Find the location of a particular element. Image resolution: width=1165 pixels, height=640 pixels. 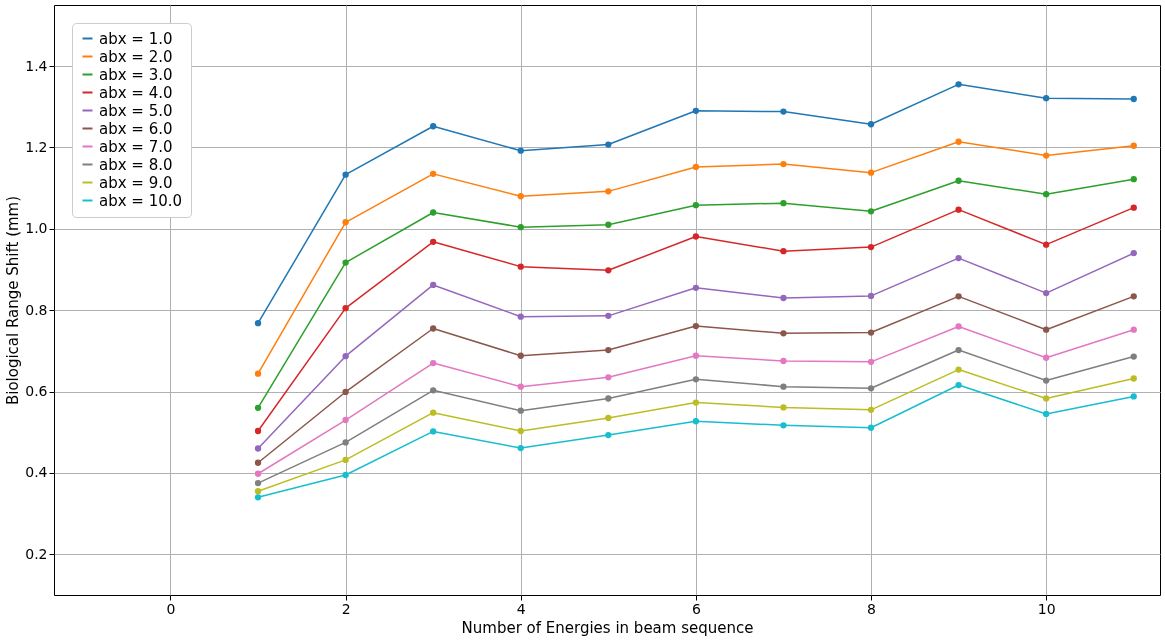

legend-label: abx = 3.0 is located at coordinates (136, 74).